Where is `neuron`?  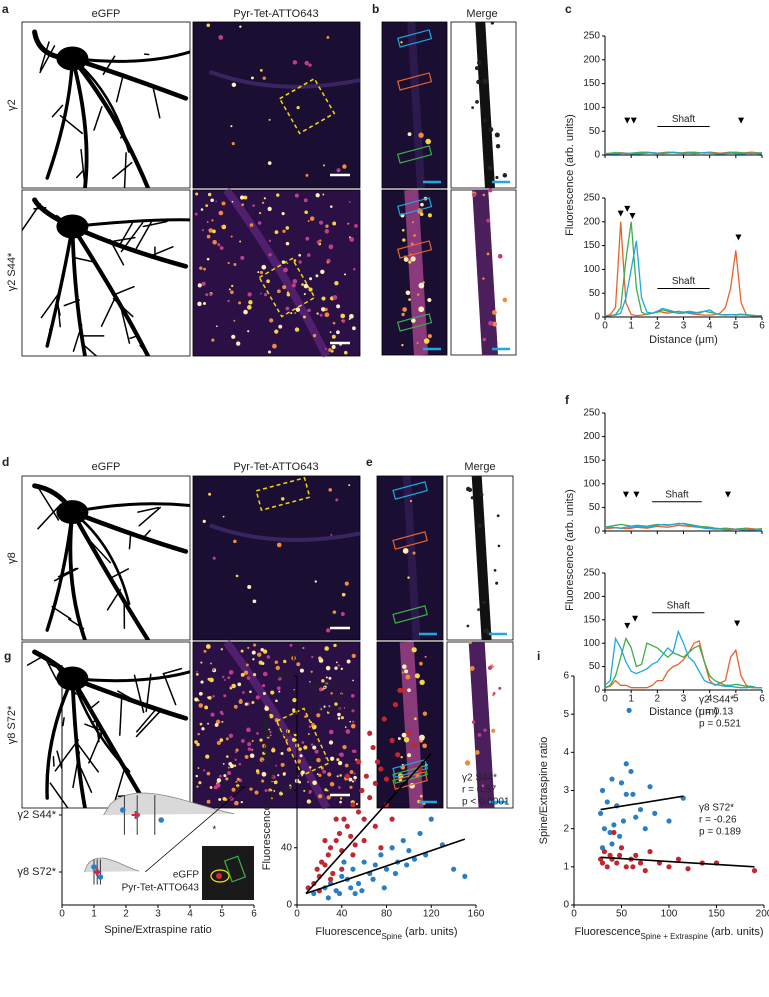
neuron is located at coordinates (111, 561).